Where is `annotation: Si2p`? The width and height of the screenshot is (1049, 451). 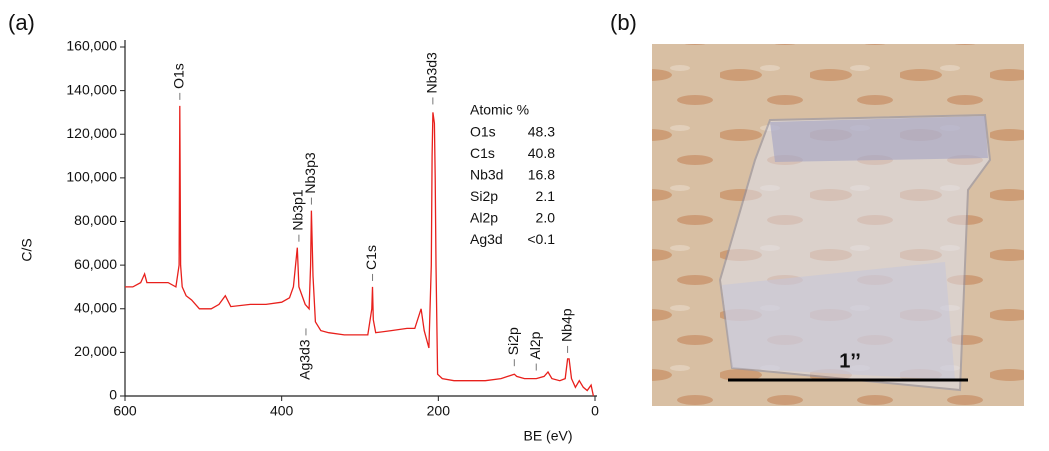 annotation: Si2p is located at coordinates (513, 341).